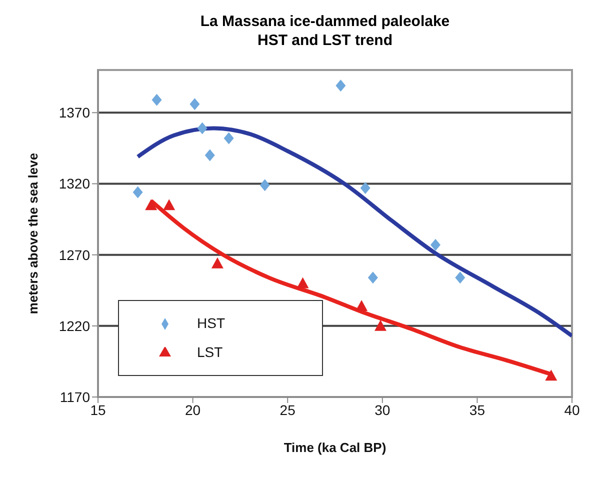  I want to click on legend-label: LST, so click(210, 352).